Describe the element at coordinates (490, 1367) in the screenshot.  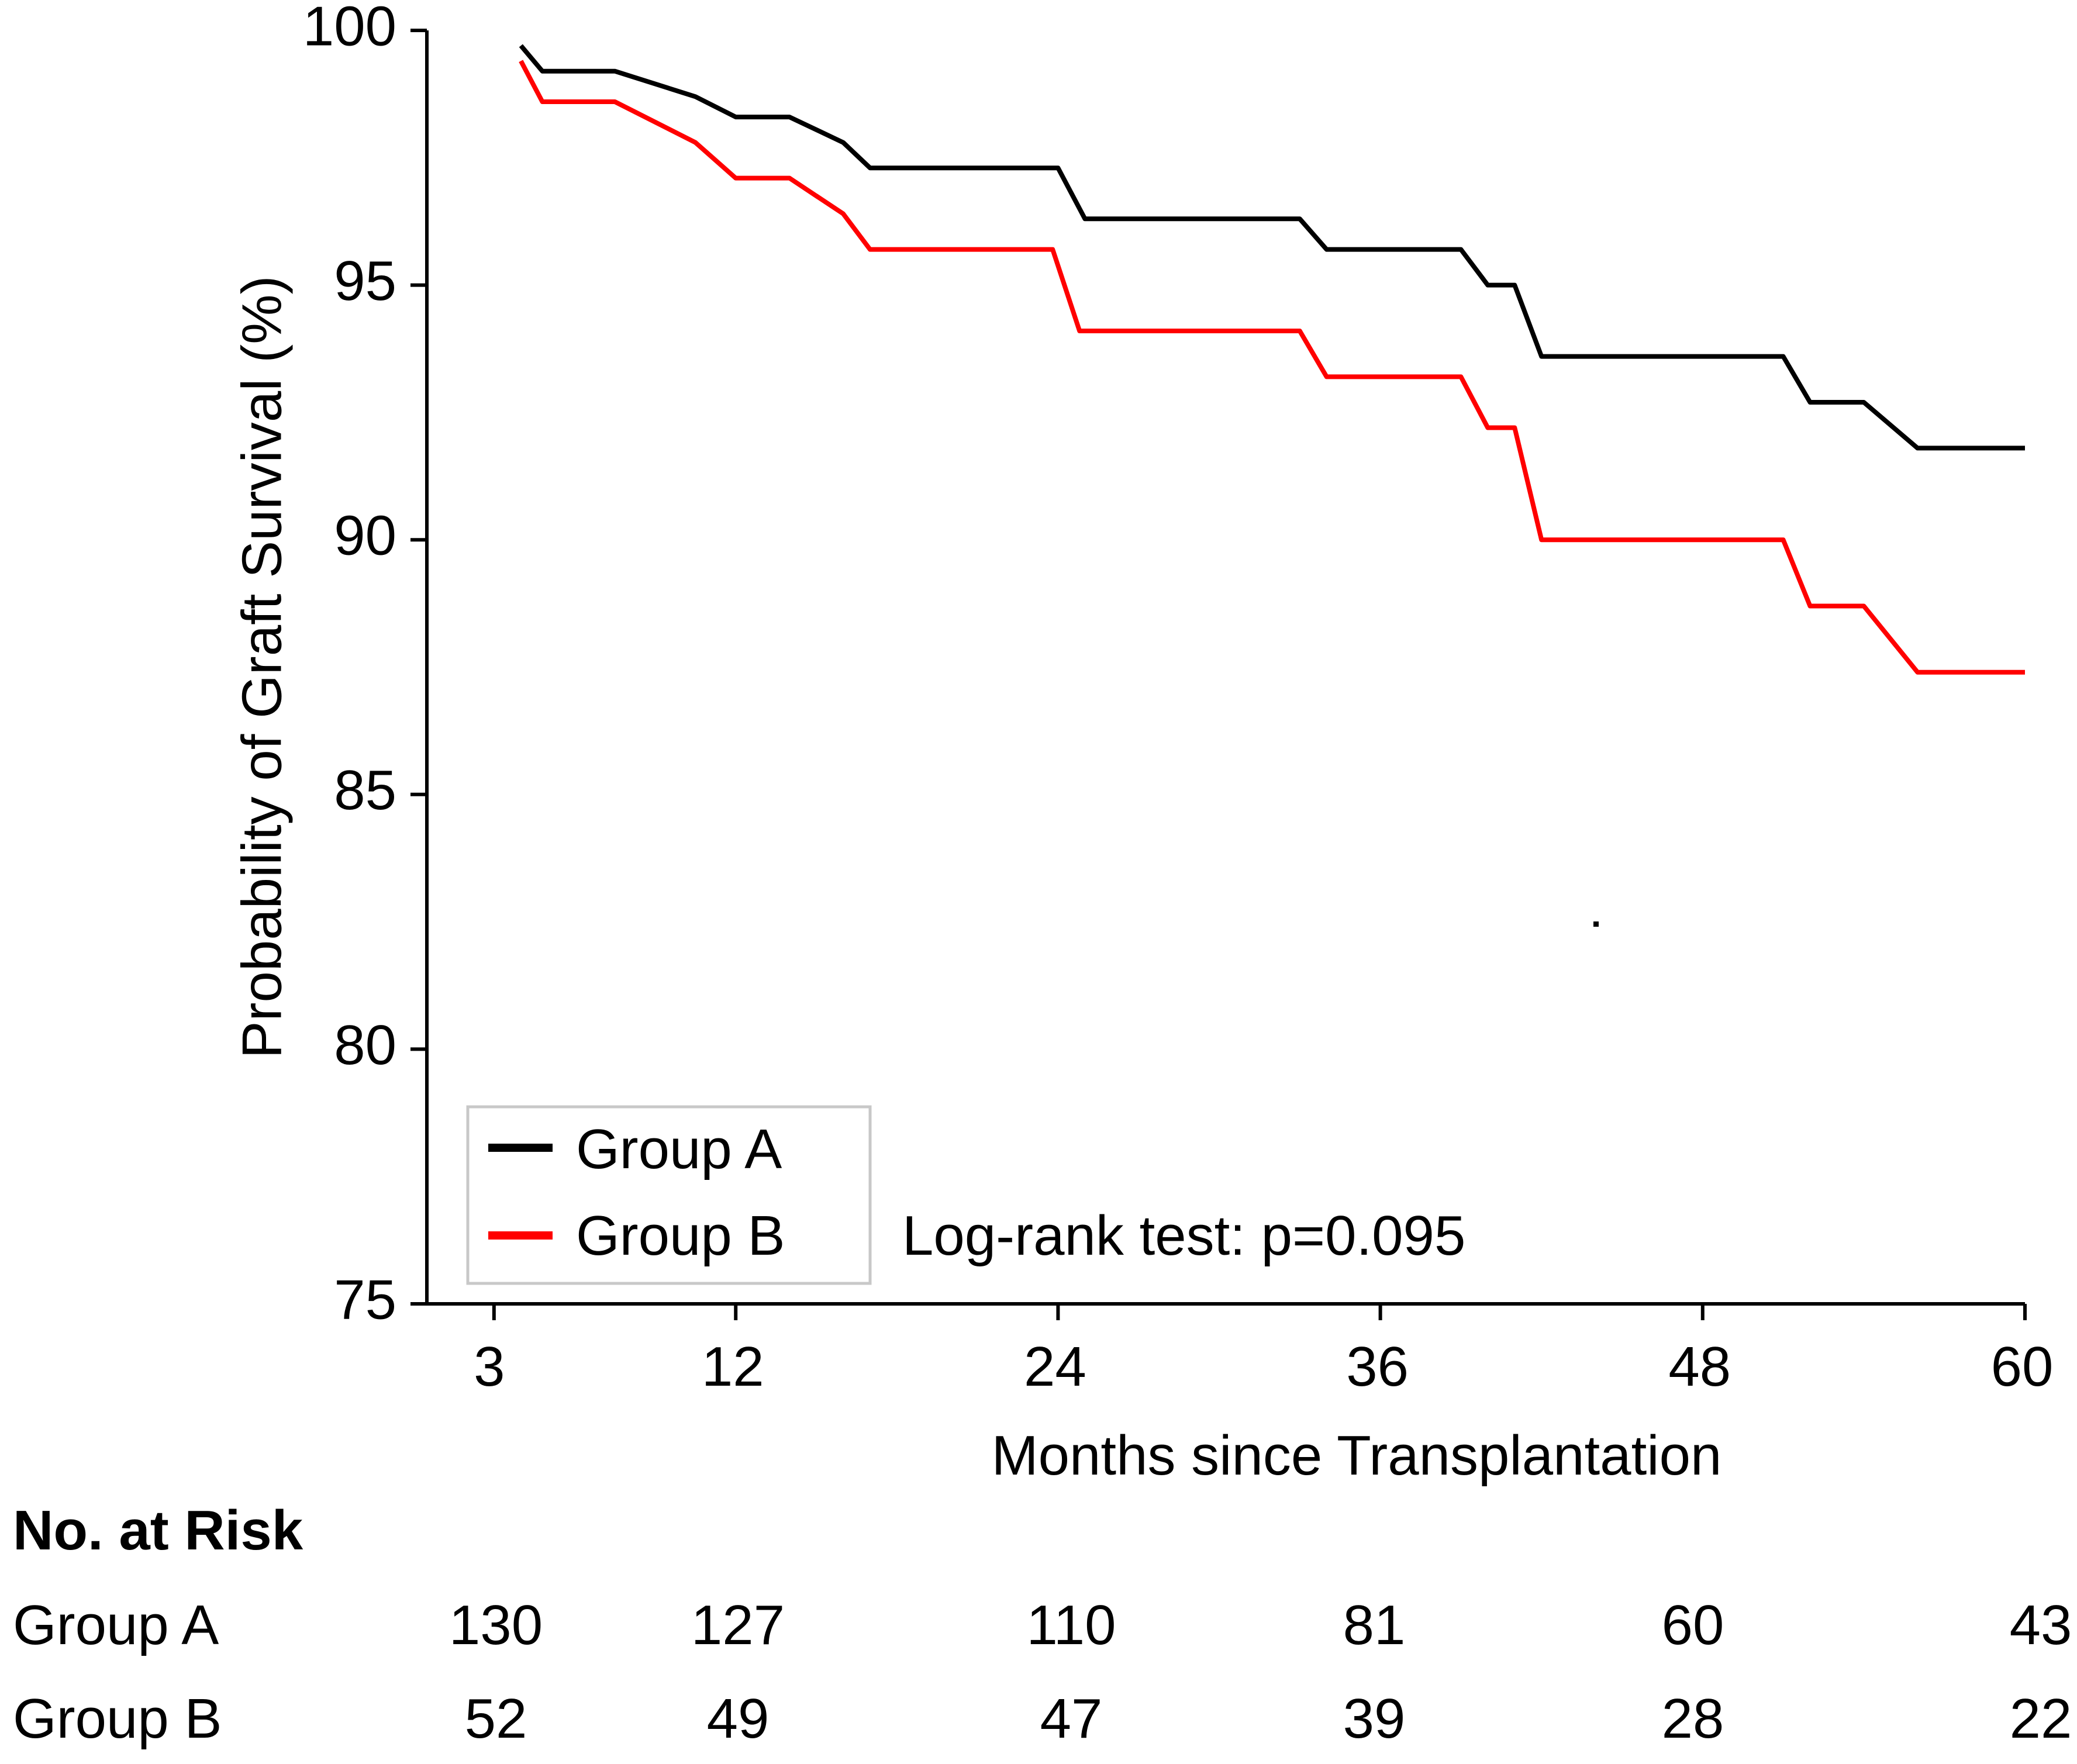
I see `x-tick-label-3: 3` at that location.